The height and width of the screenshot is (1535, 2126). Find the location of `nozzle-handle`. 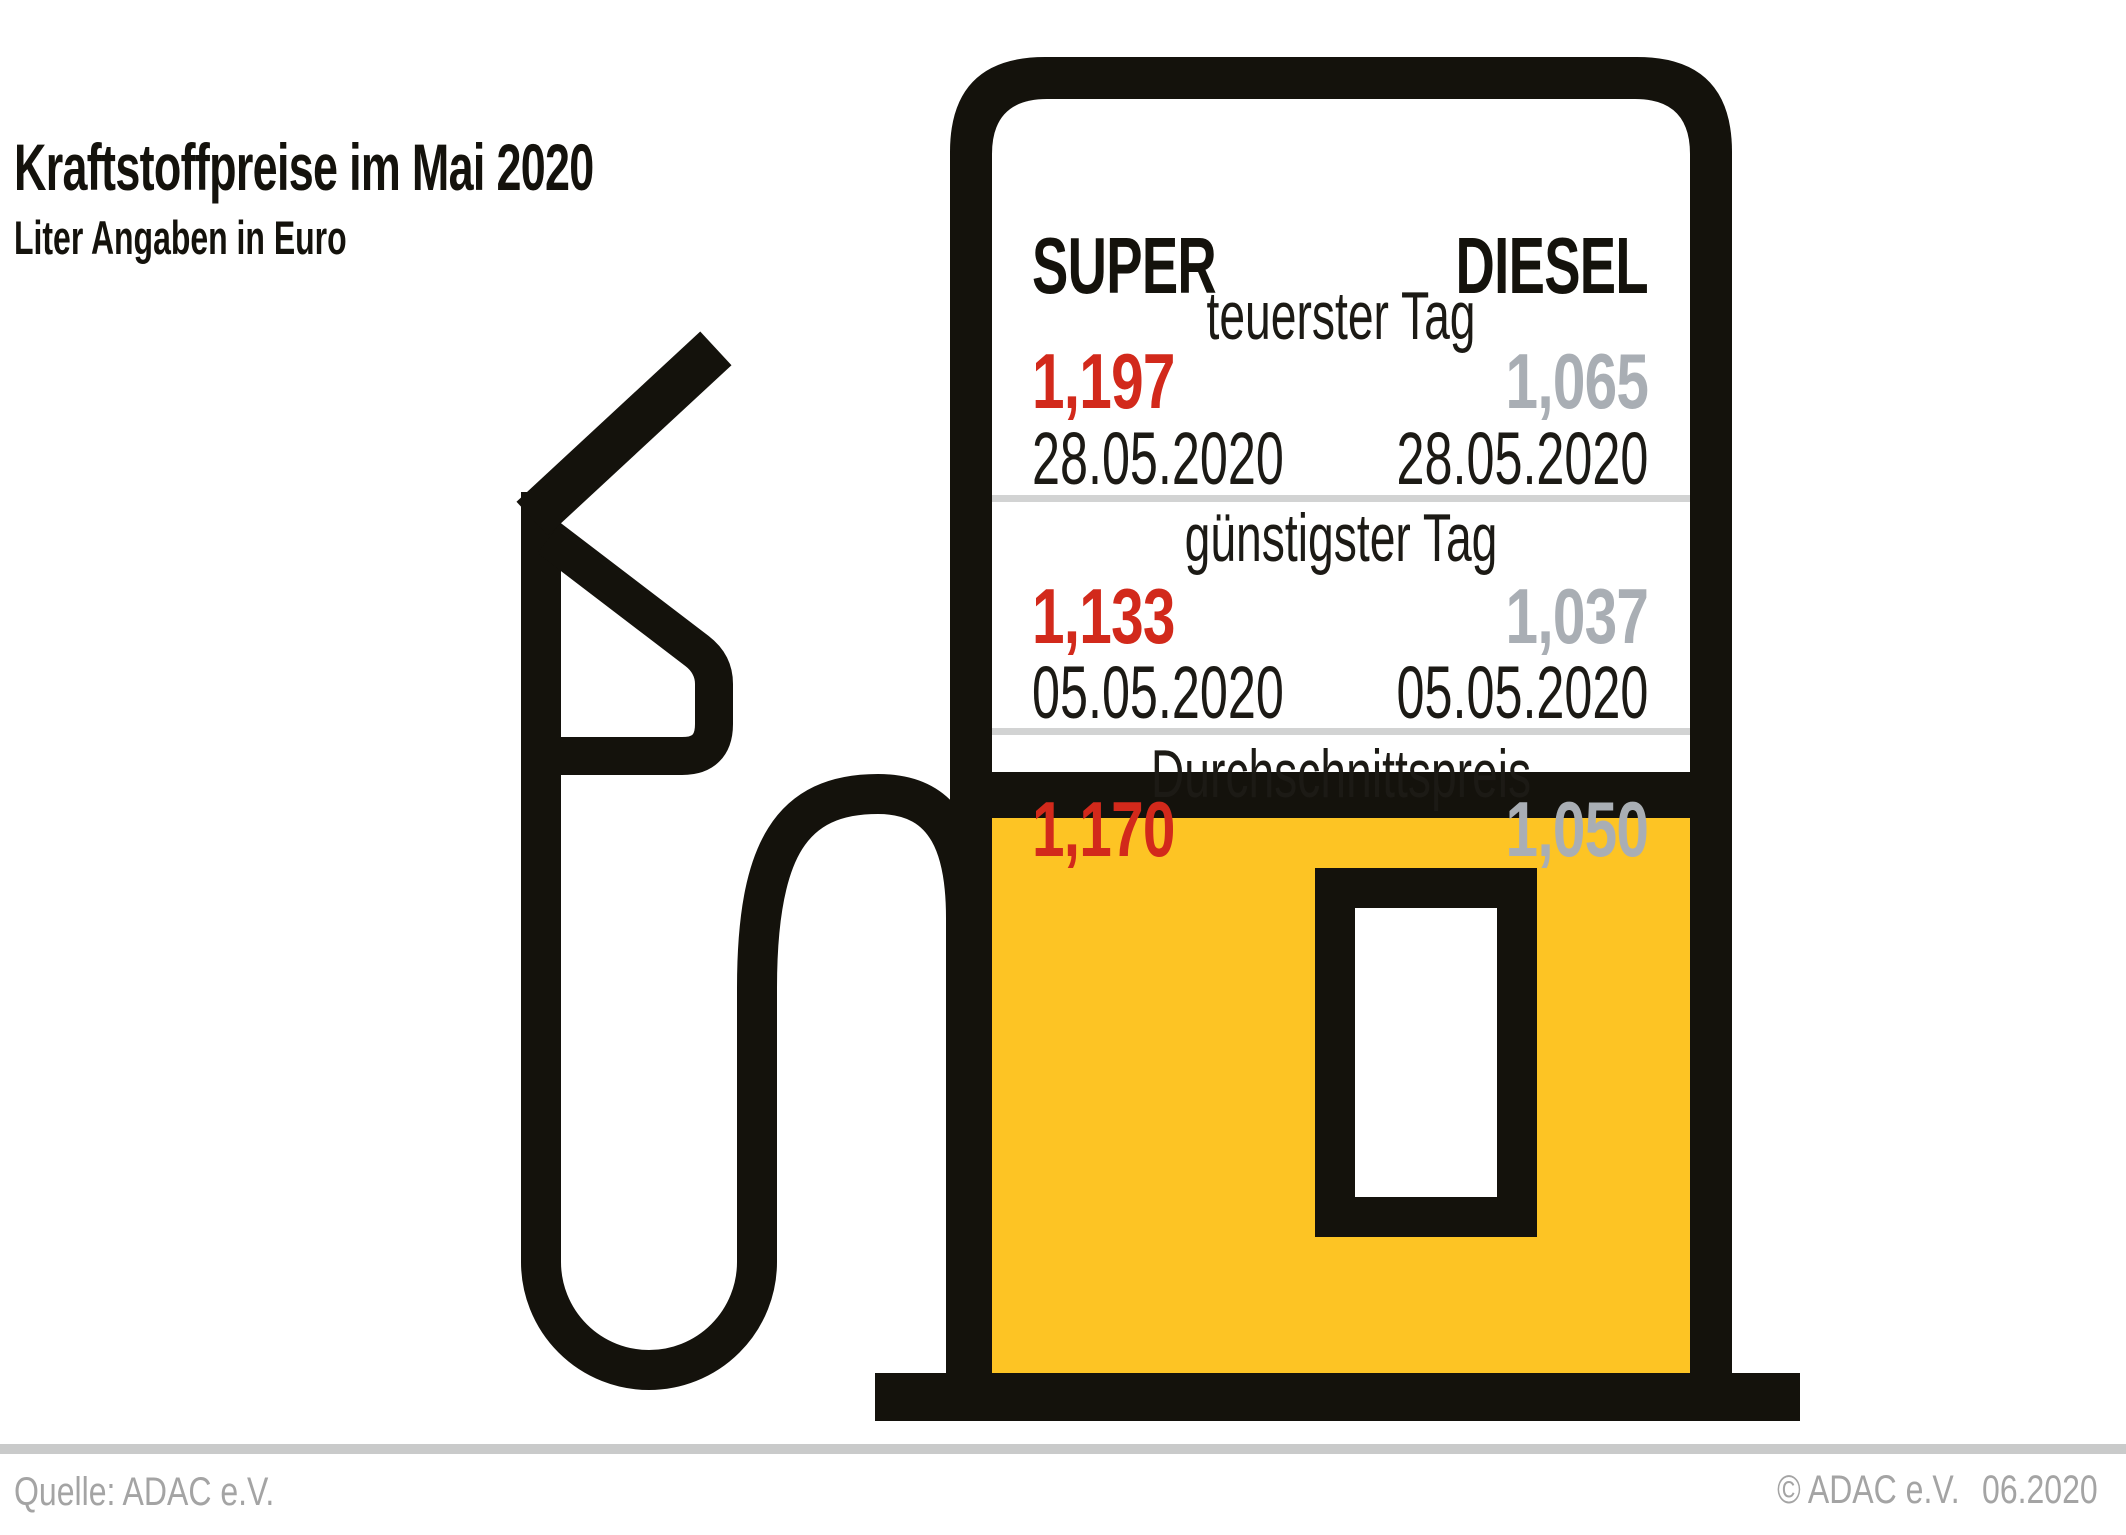

nozzle-handle is located at coordinates (635, 648).